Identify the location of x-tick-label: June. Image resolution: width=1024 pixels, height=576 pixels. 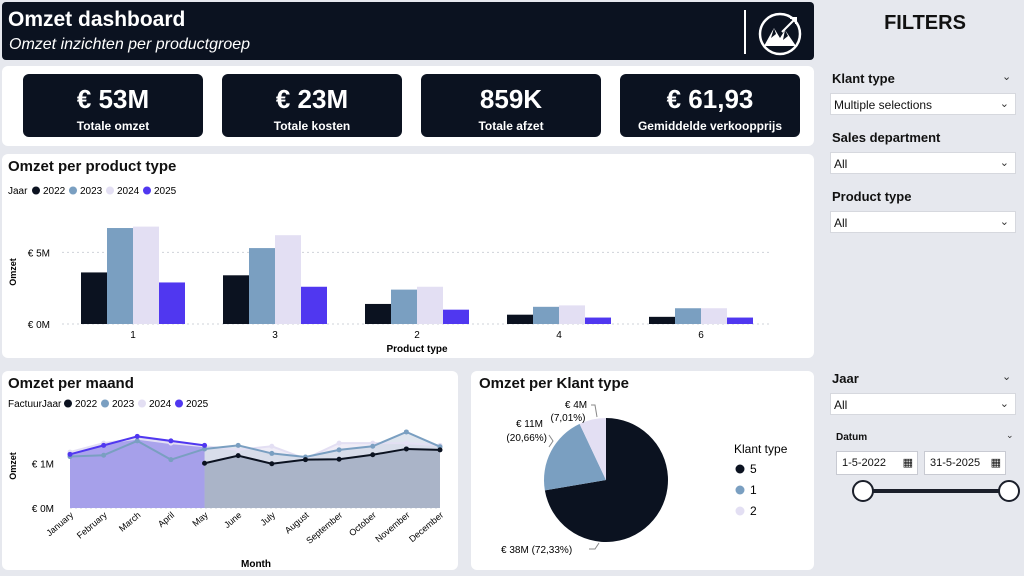
(232, 520).